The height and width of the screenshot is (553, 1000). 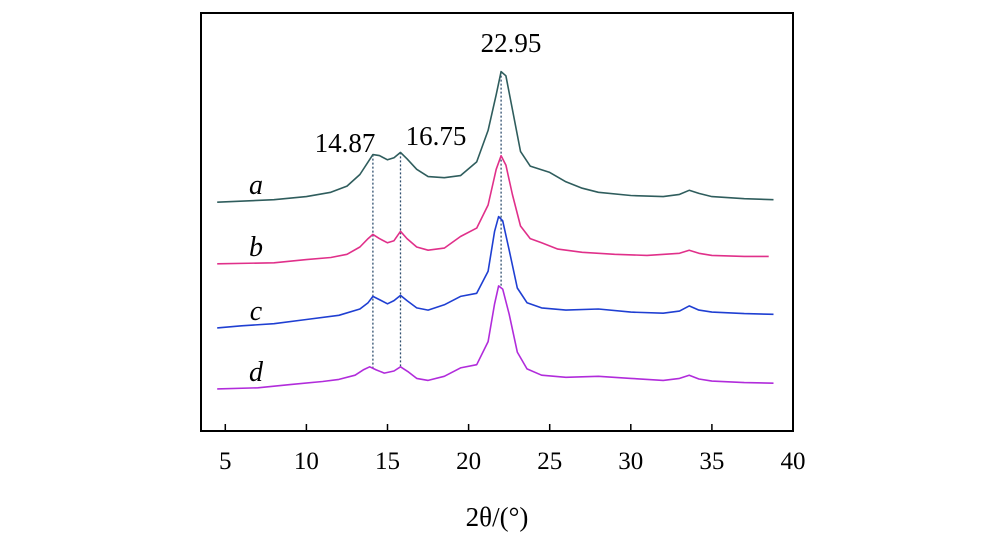 What do you see at coordinates (387, 461) in the screenshot?
I see `x-tick-label-15: 15` at bounding box center [387, 461].